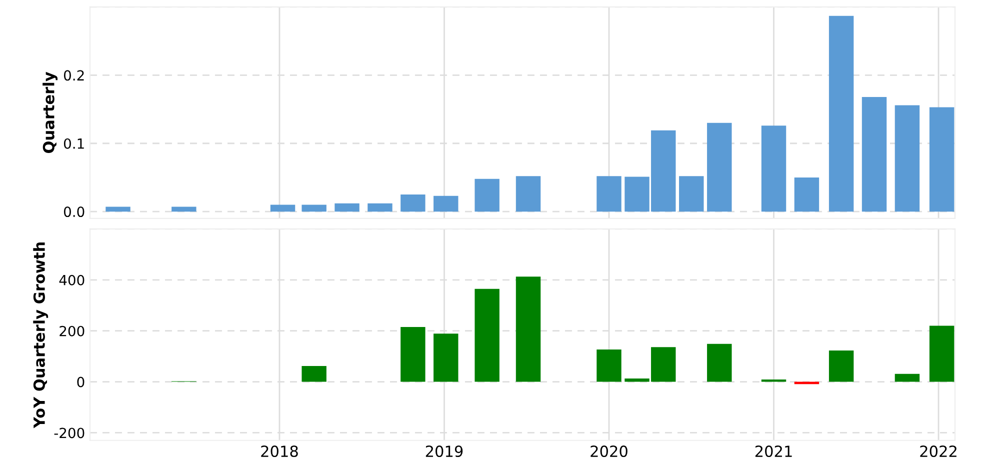 The height and width of the screenshot is (466, 1000). Describe the element at coordinates (72, 331) in the screenshot. I see `y-tick-label: 200` at that location.